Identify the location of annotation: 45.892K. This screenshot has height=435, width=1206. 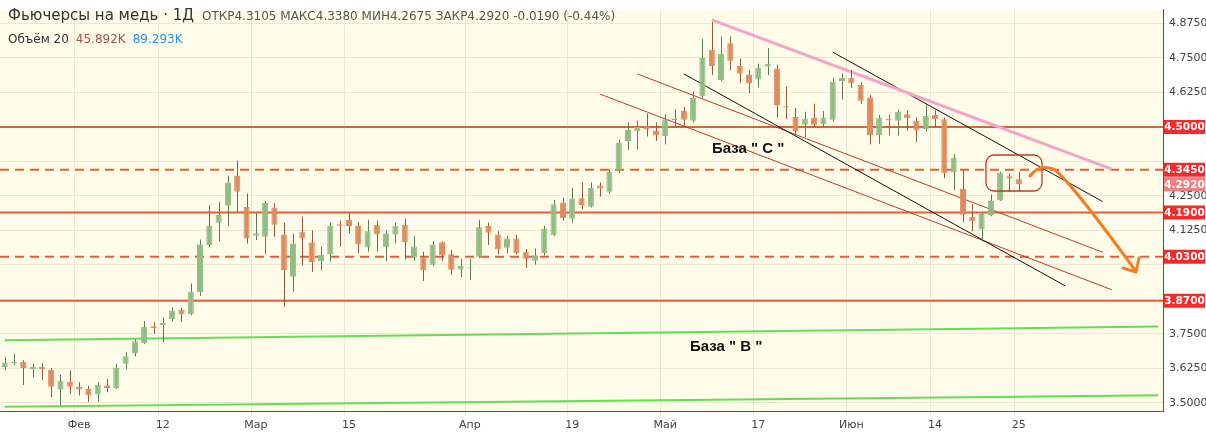
(100, 39).